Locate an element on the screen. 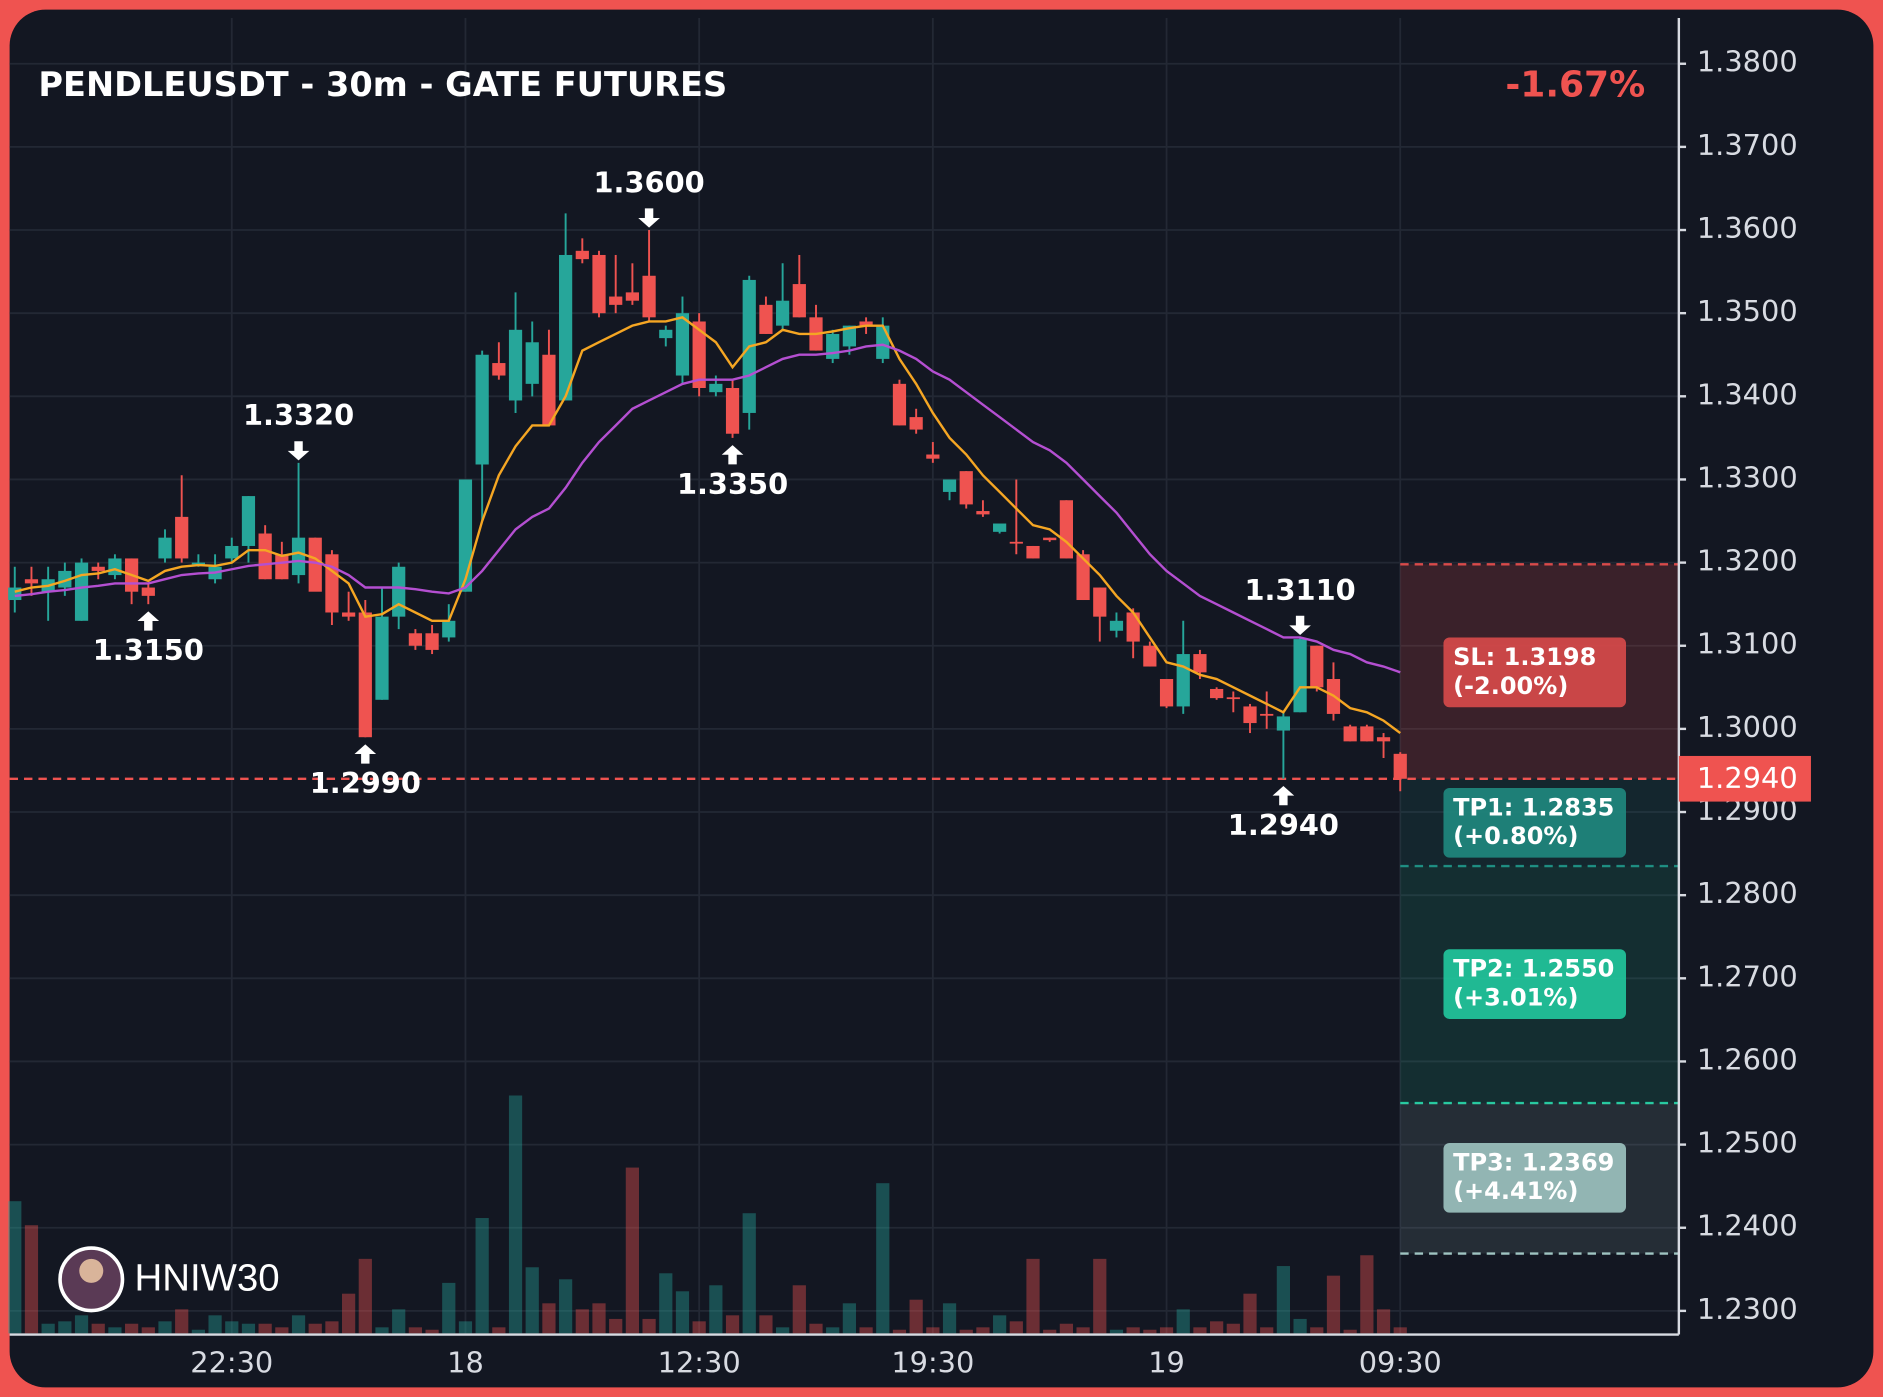  level-change: (+4.41%) is located at coordinates (1515, 1191).